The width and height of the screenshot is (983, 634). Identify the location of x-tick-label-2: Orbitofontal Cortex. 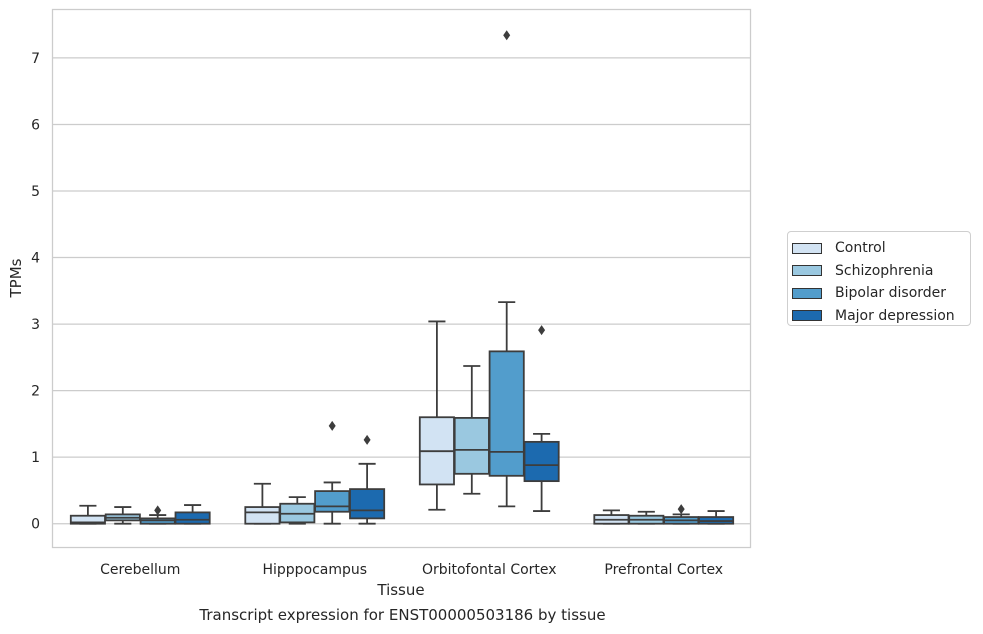
(489, 570).